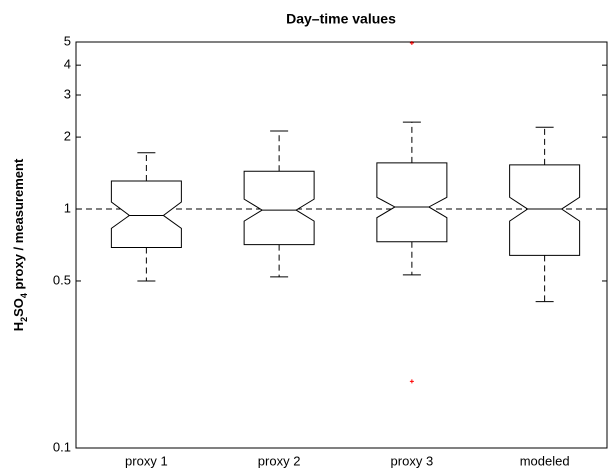 The height and width of the screenshot is (475, 608). Describe the element at coordinates (67, 93) in the screenshot. I see `y-tick-label: 3` at that location.